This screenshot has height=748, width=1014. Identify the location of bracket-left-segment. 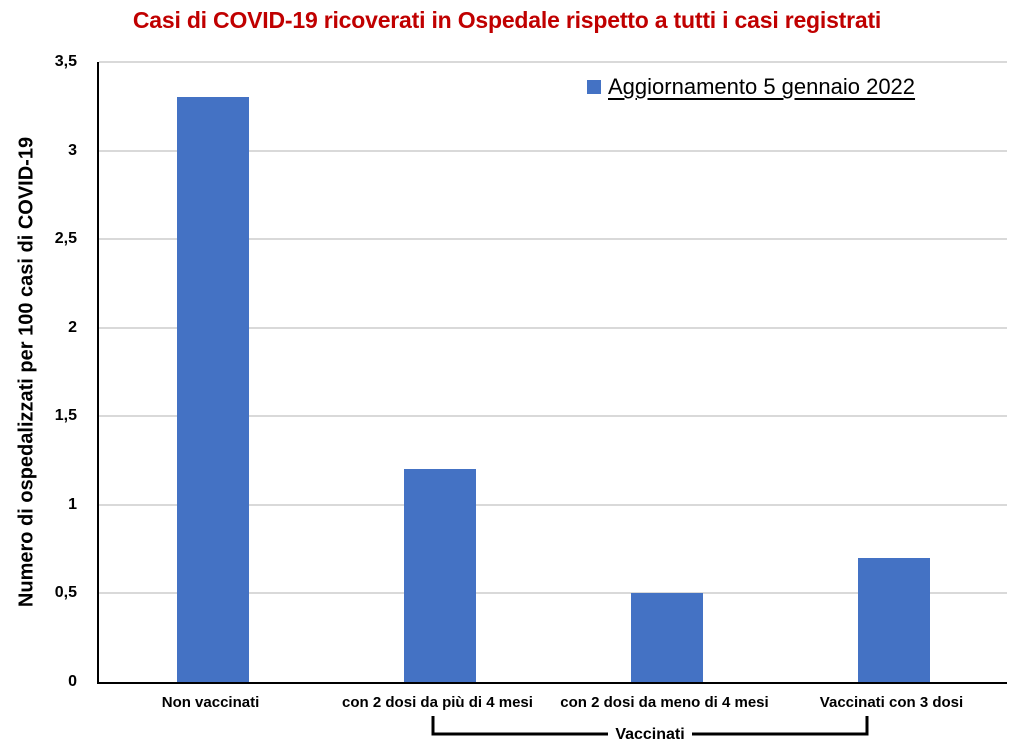
(519, 726).